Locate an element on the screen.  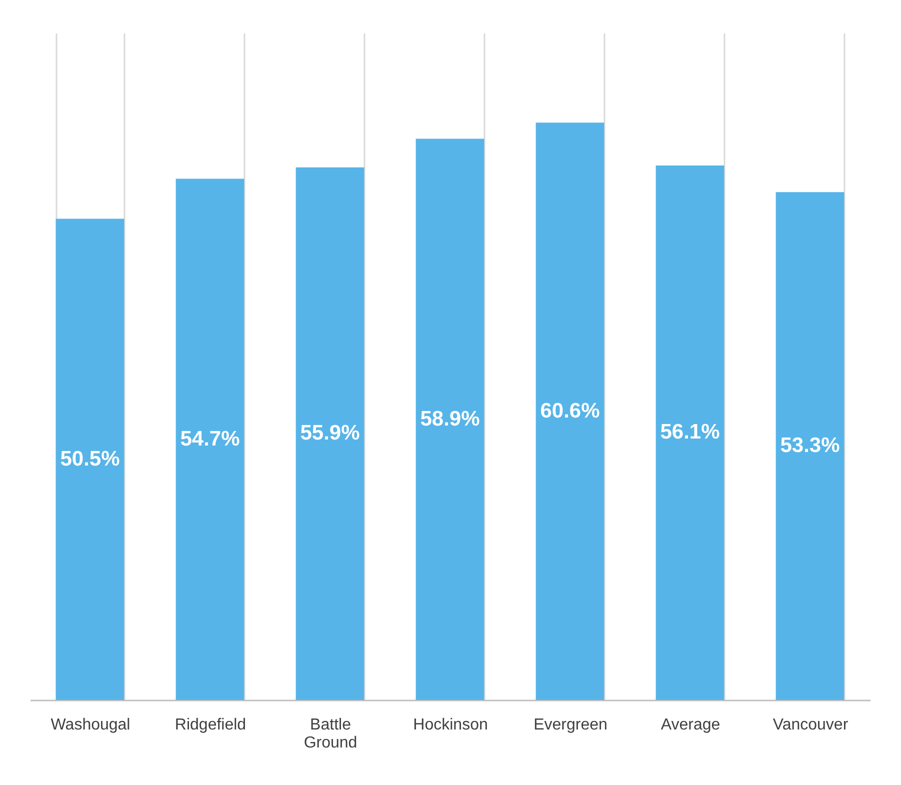
x-tick-label: Ridgefield is located at coordinates (210, 725).